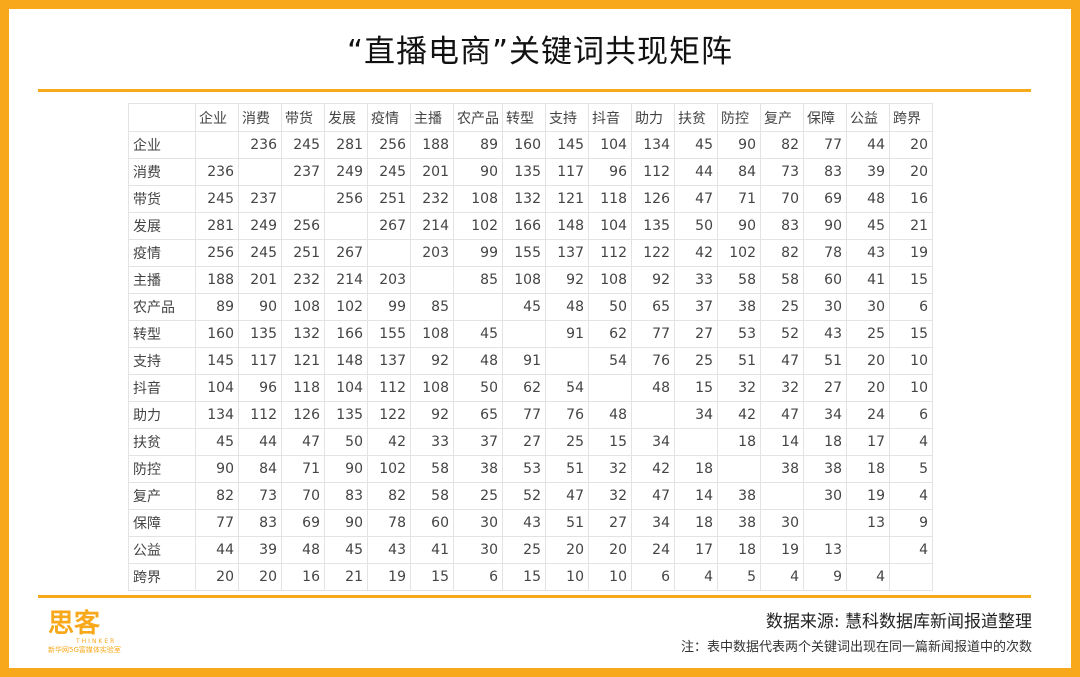  What do you see at coordinates (524, 280) in the screenshot?
I see `table-cell: 108` at bounding box center [524, 280].